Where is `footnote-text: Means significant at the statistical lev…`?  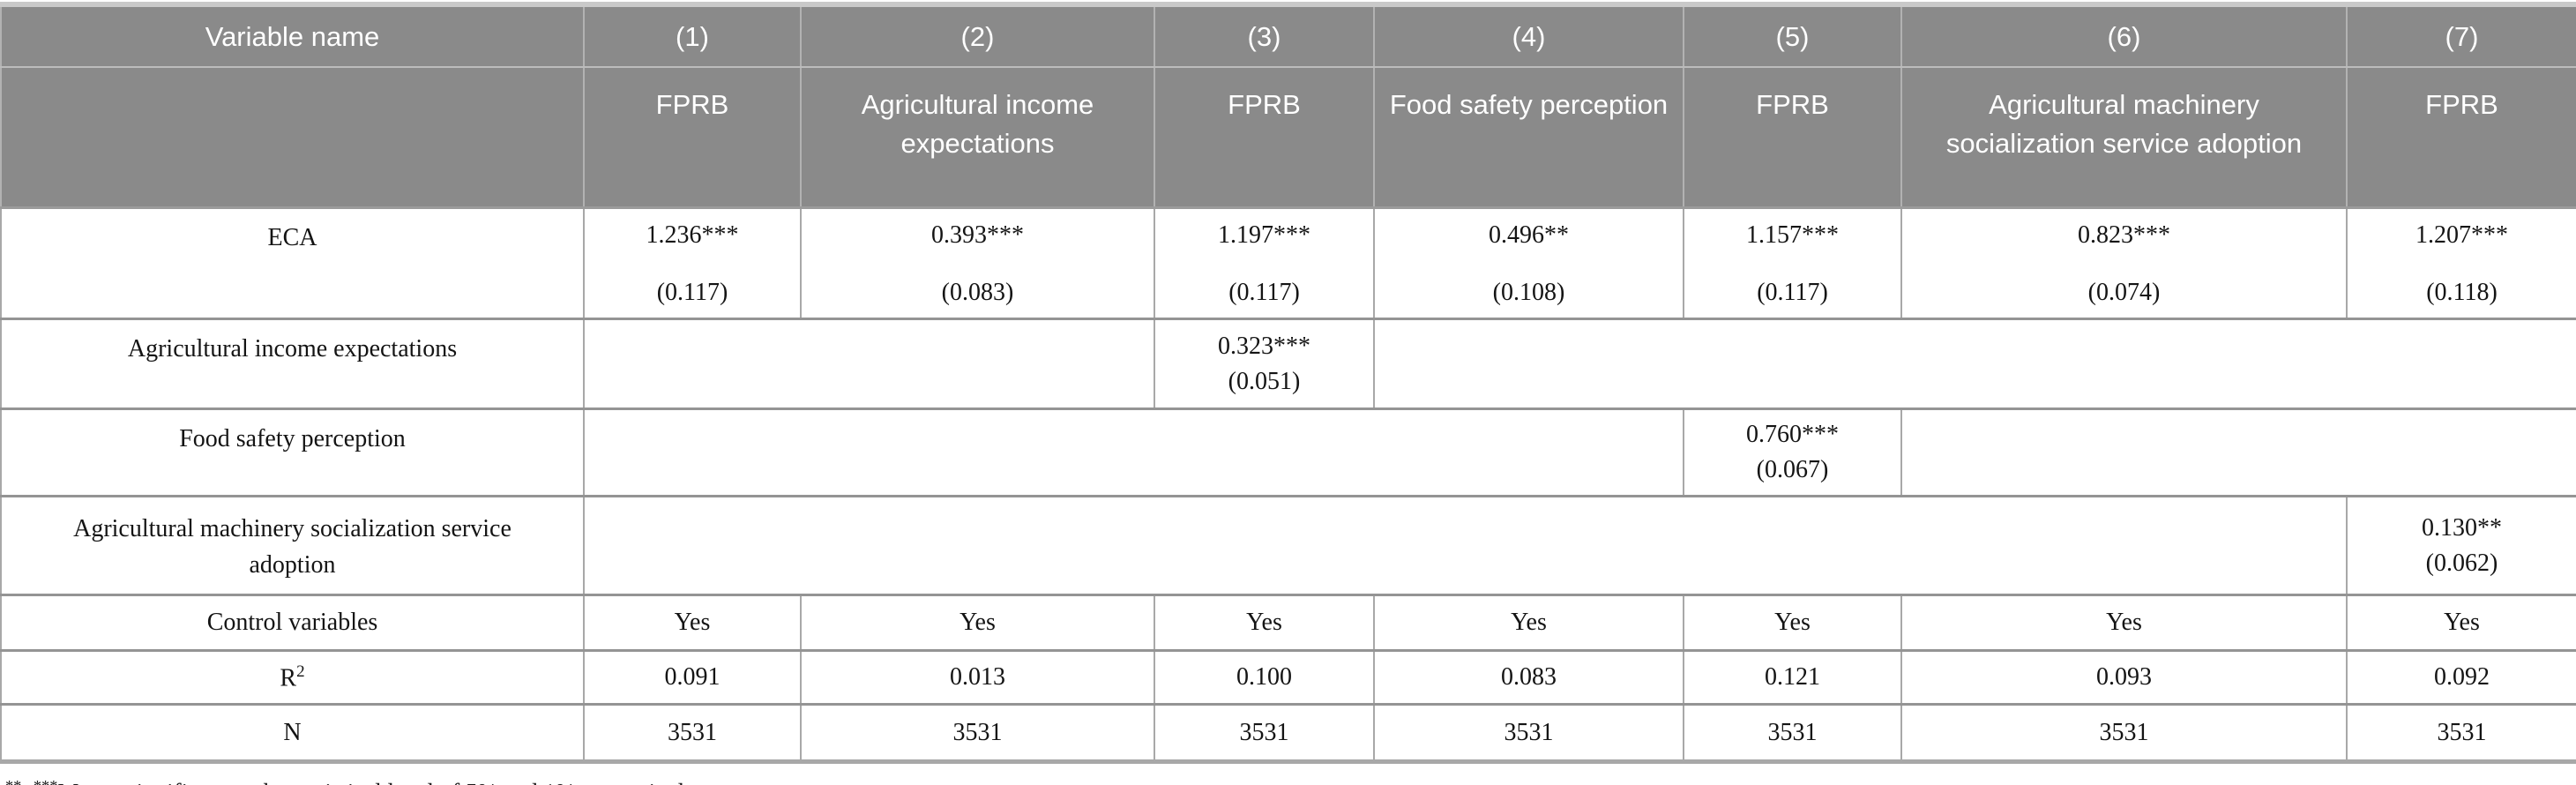 footnote-text: Means significant at the statistical lev… is located at coordinates (378, 782).